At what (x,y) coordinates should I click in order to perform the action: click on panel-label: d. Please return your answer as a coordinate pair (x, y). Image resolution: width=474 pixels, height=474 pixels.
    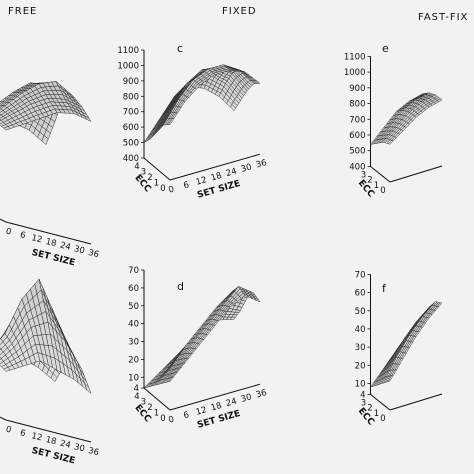
    Looking at the image, I should click on (180, 286).